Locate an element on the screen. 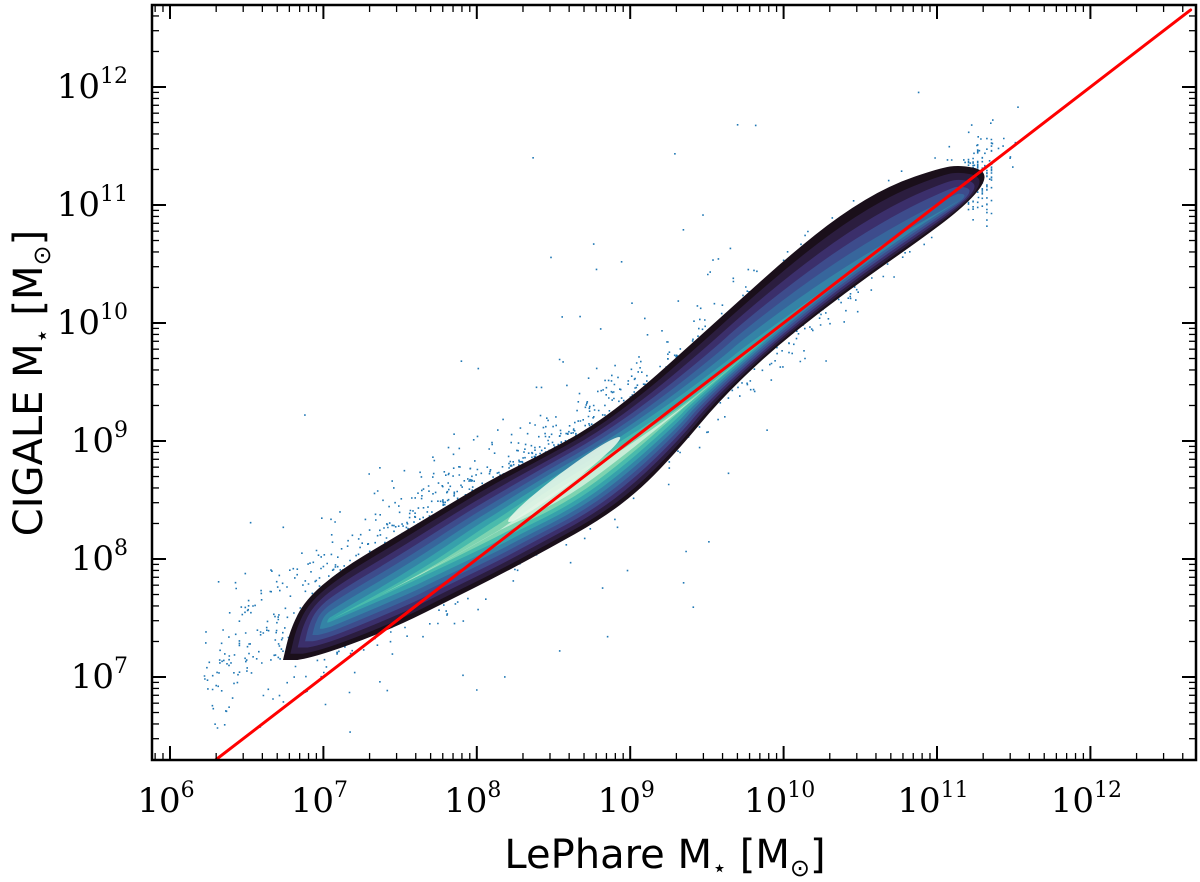 Image resolution: width=1200 pixels, height=882 pixels. y-tick-label: 108 is located at coordinates (99, 557).